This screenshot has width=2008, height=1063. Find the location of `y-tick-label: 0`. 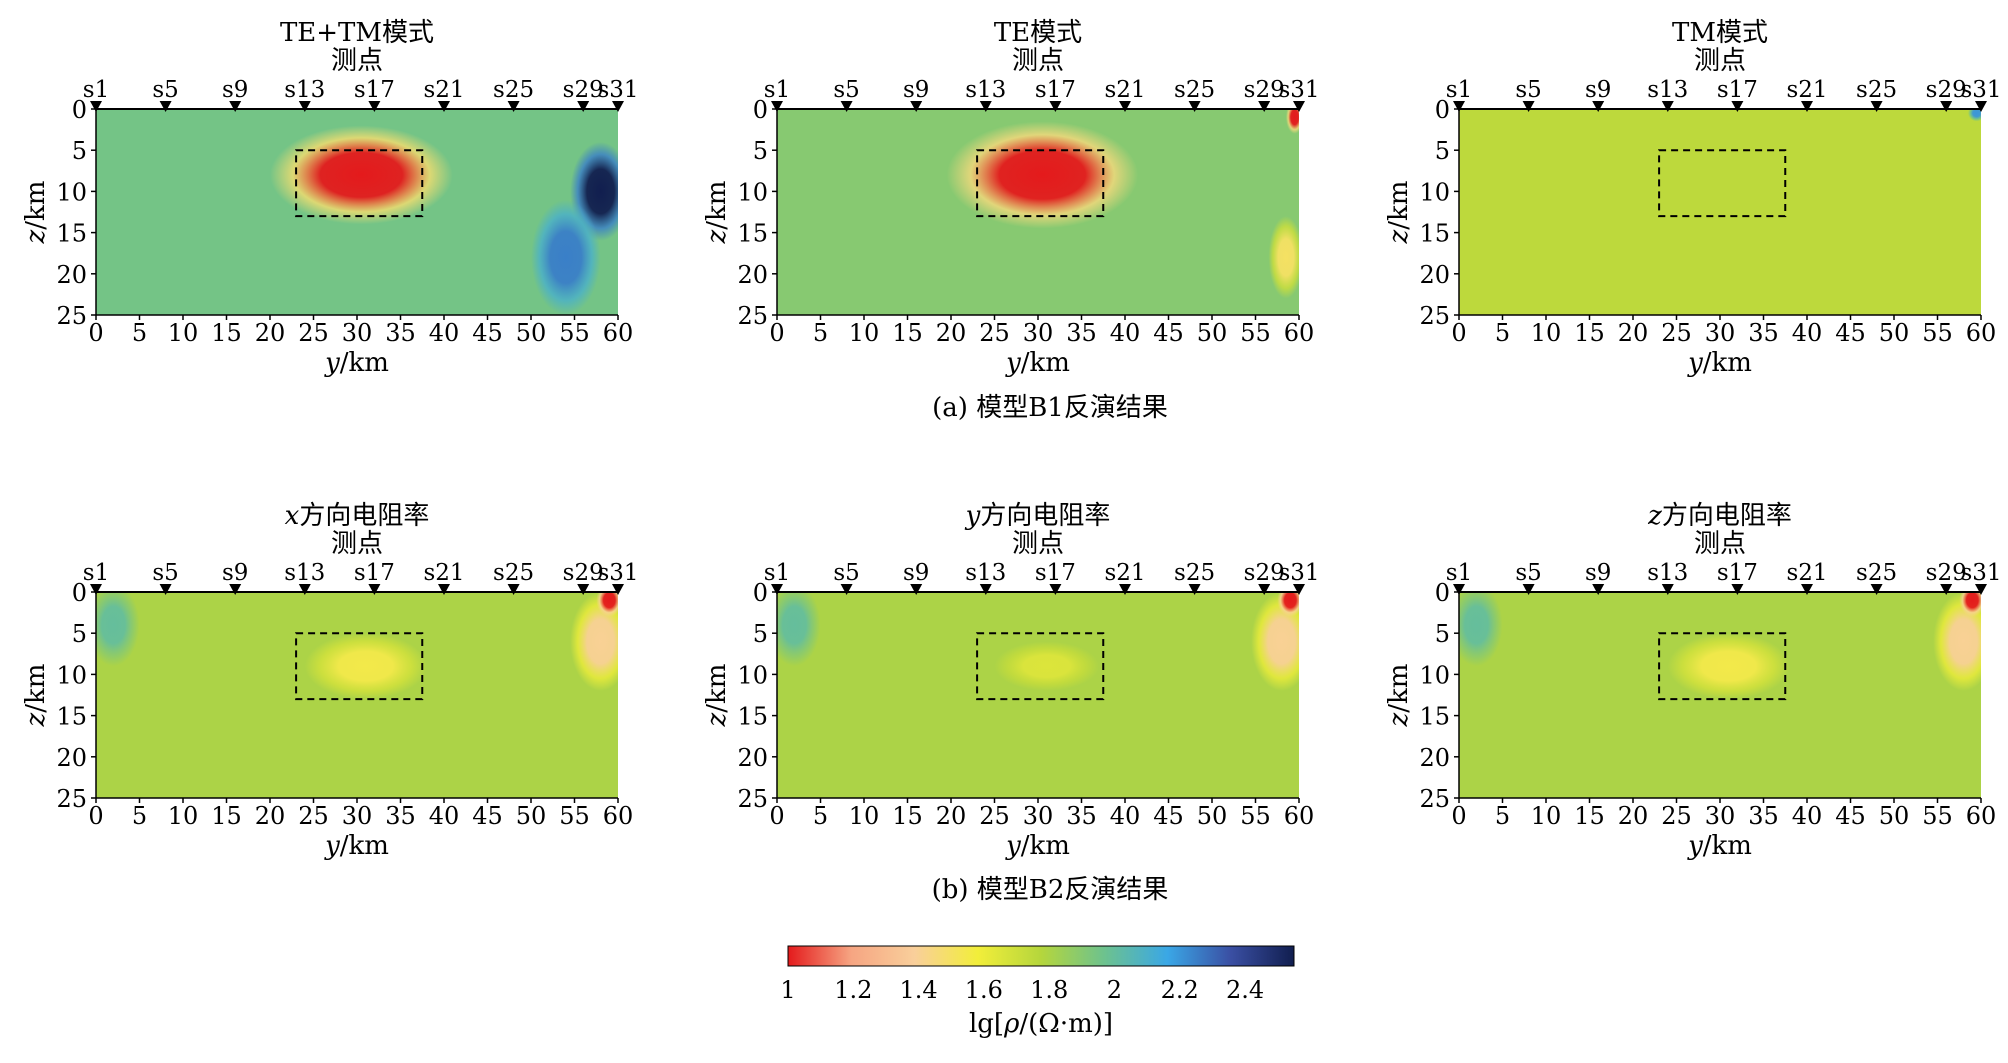

y-tick-label: 0 is located at coordinates (1442, 110).